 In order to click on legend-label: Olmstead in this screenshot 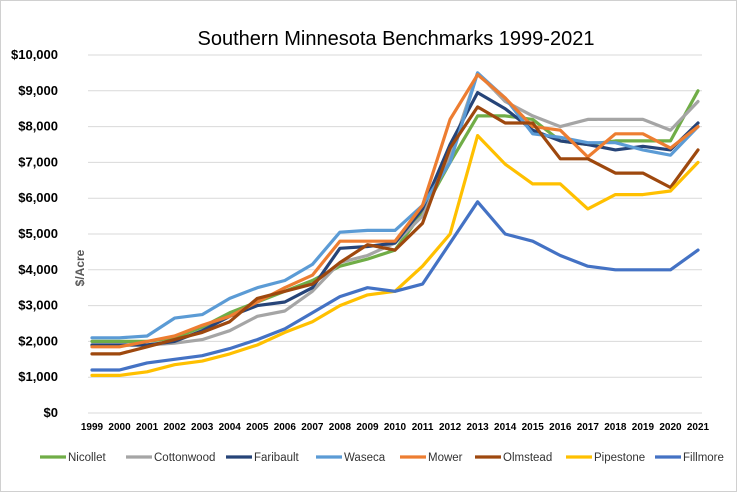, I will do `click(527, 458)`.